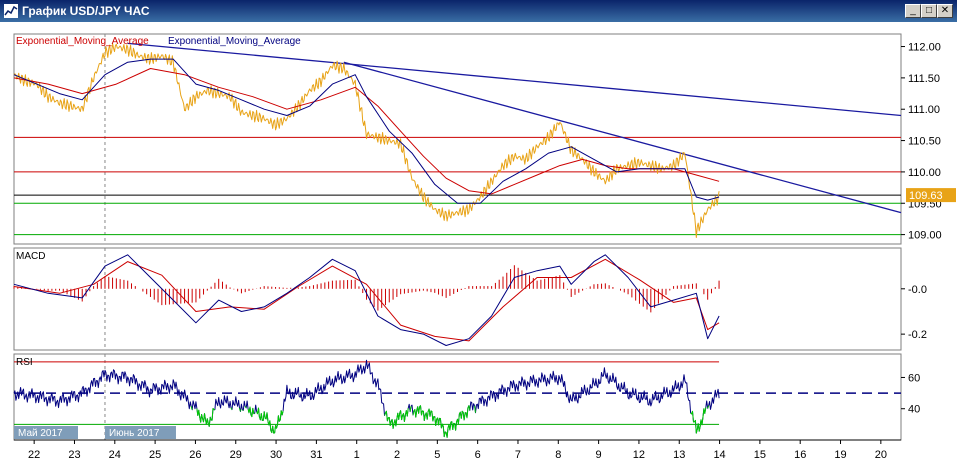 Image resolution: width=957 pixels, height=472 pixels. I want to click on x-tick-label: 8, so click(558, 455).